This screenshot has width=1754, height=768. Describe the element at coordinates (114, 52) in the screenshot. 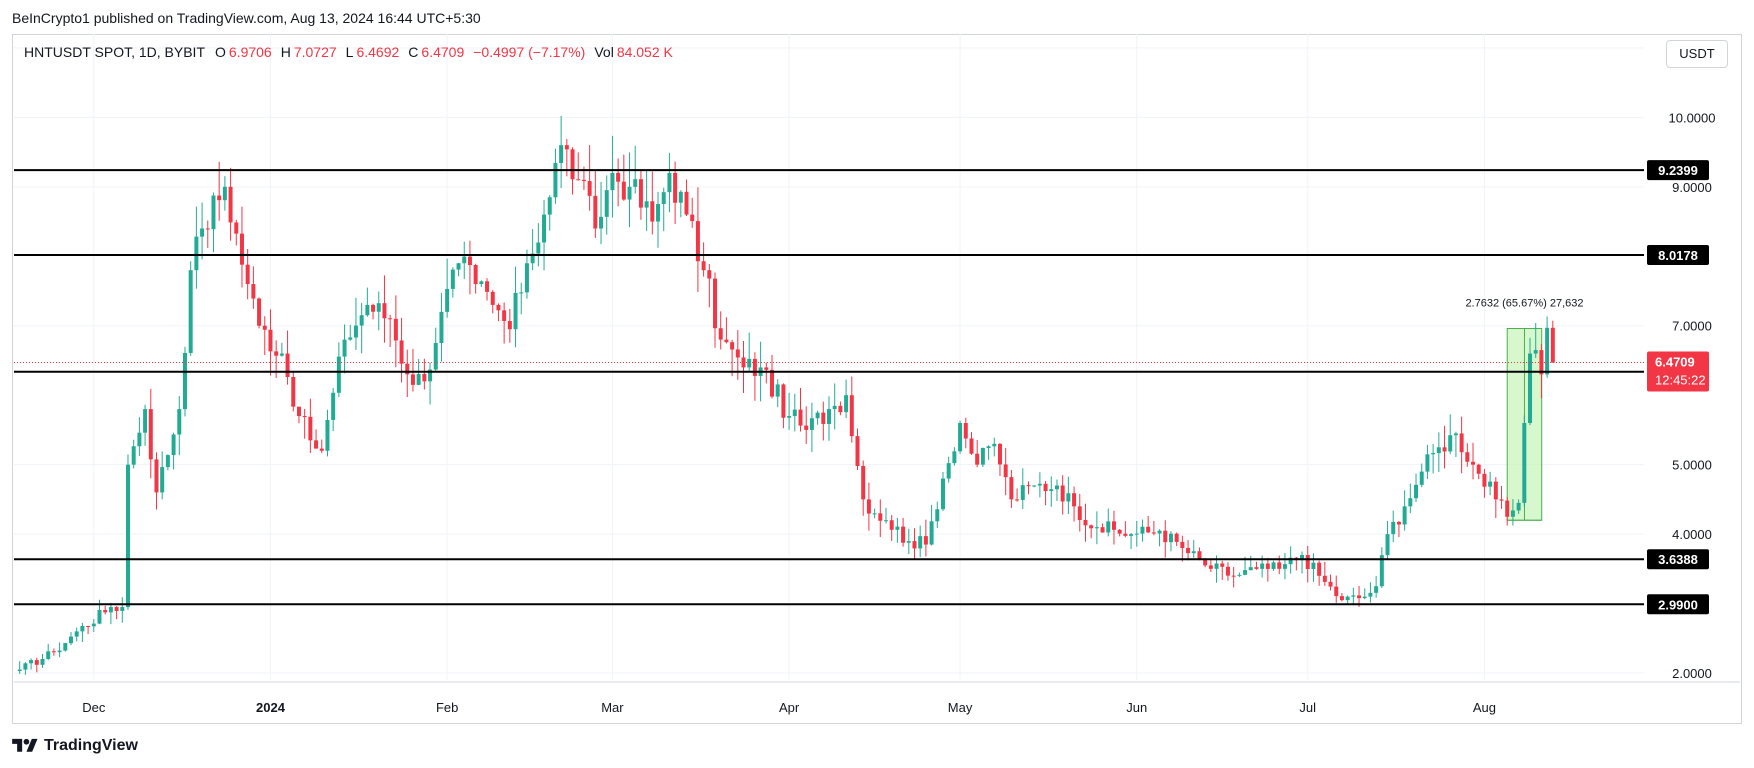

I see `legend-symbol: HNTUSDT SPOT, 1D, BYBIT` at that location.